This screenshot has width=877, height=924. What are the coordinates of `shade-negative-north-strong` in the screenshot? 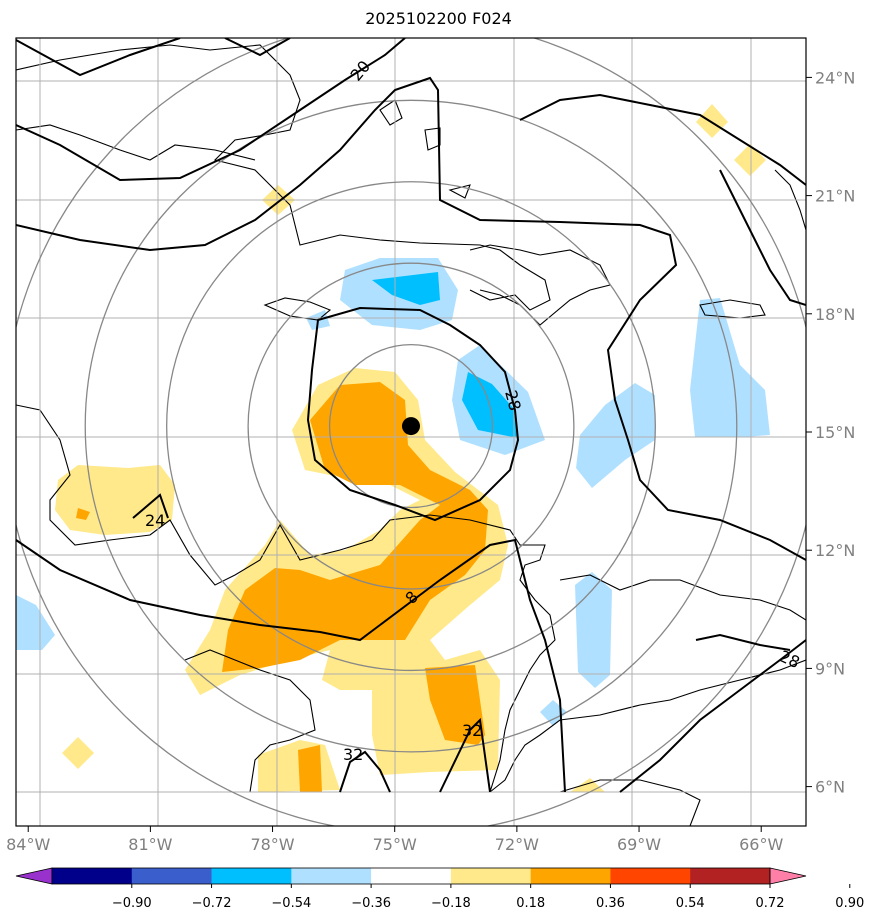 It's located at (406, 288).